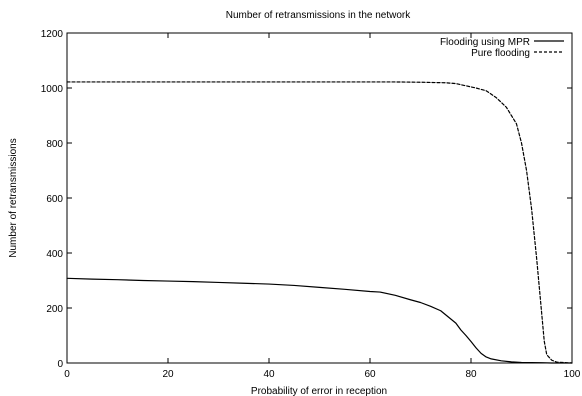  Describe the element at coordinates (500, 53) in the screenshot. I see `legend-label-pure-flooding: Pure flooding` at that location.